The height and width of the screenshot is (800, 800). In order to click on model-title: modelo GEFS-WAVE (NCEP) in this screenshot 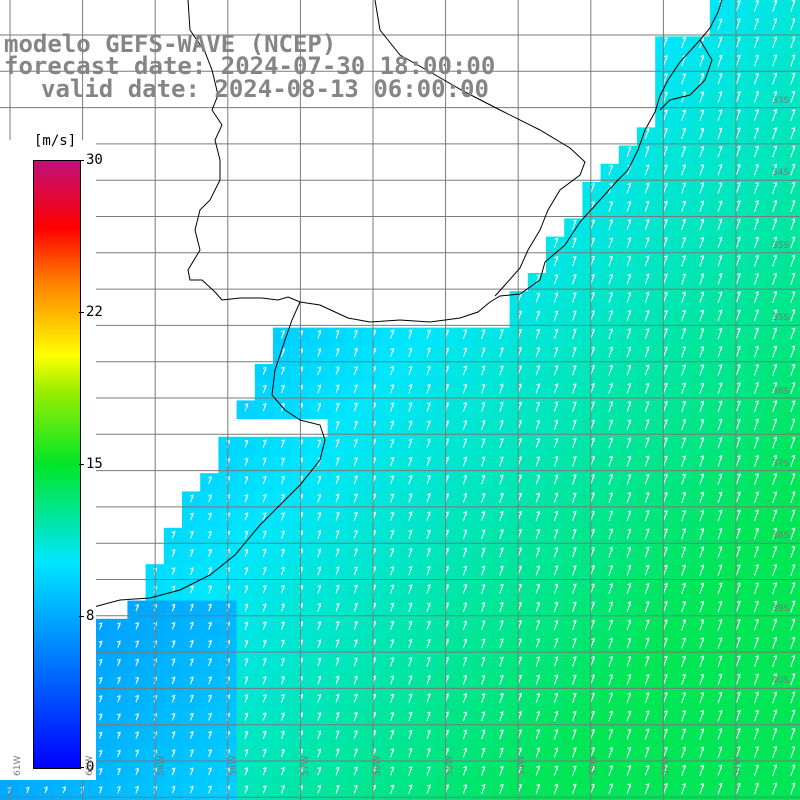, I will do `click(170, 44)`.